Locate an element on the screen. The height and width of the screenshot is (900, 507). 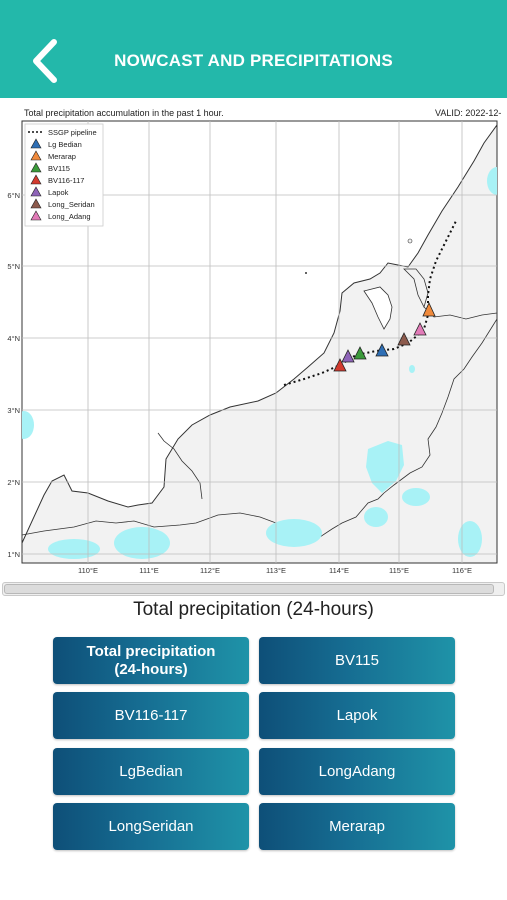
land-brunei-bay is located at coordinates (416, 288).